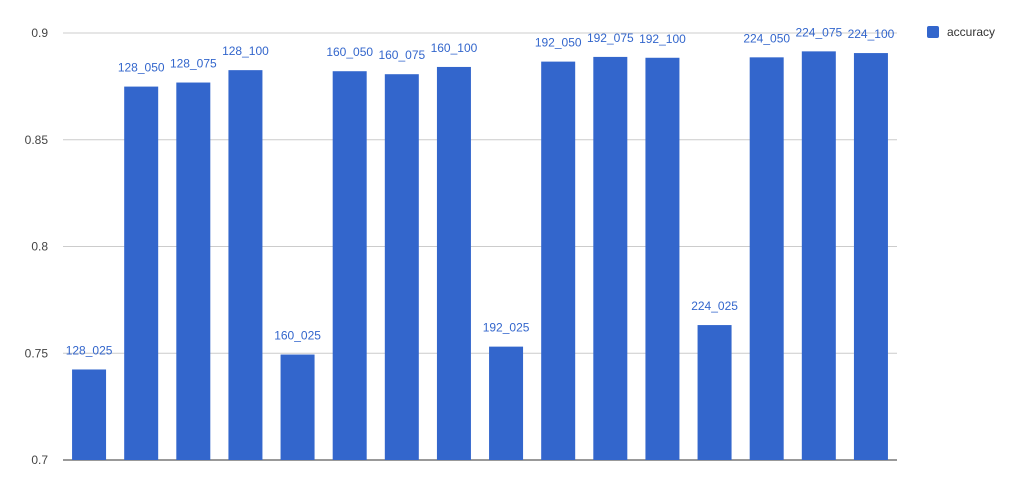  What do you see at coordinates (245, 51) in the screenshot?
I see `bar-label-128_100: 128_100` at bounding box center [245, 51].